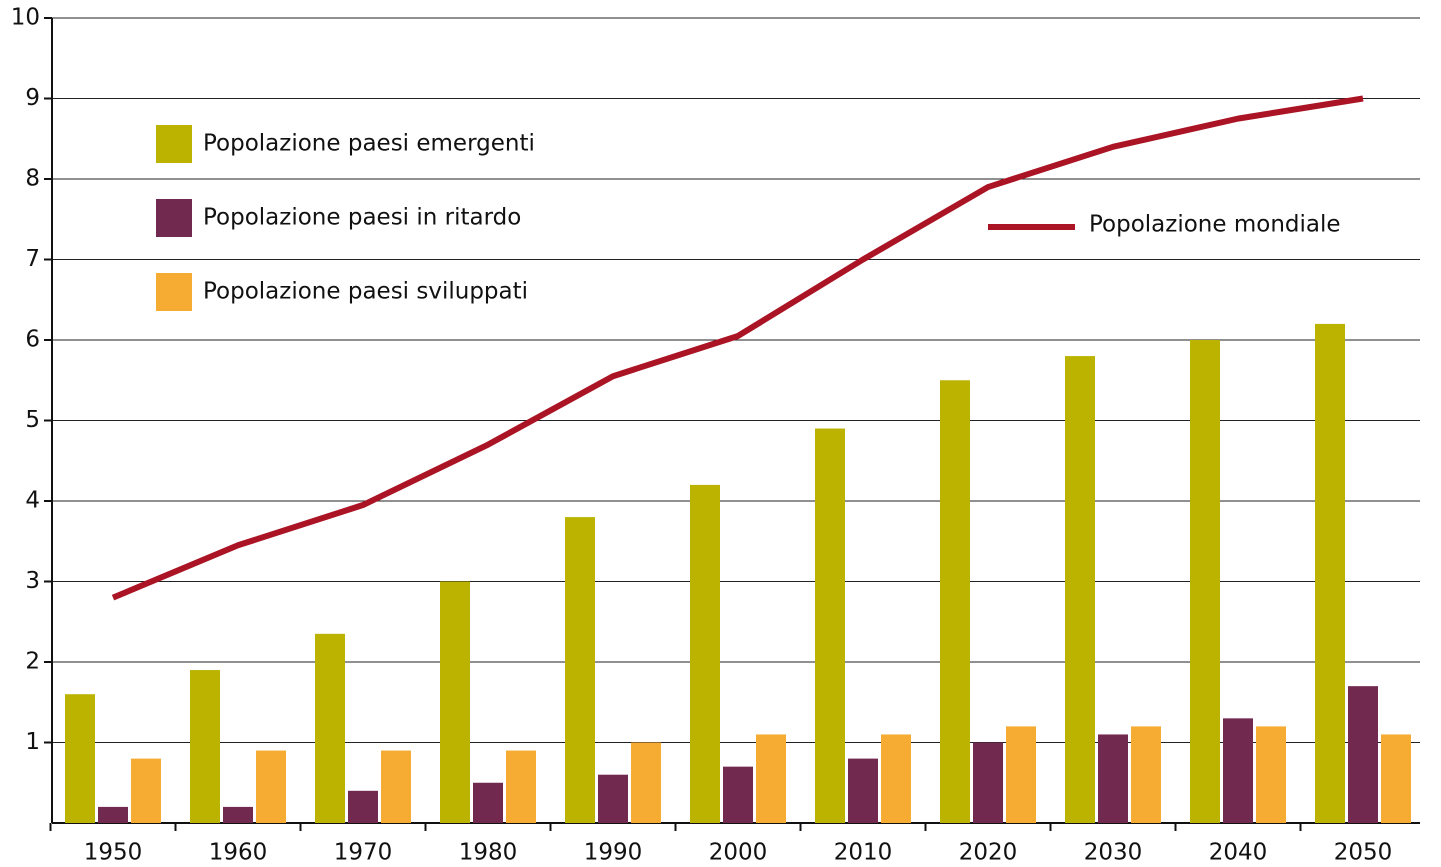 Image resolution: width=1441 pixels, height=867 pixels. I want to click on y-tick-label: 7, so click(32, 259).